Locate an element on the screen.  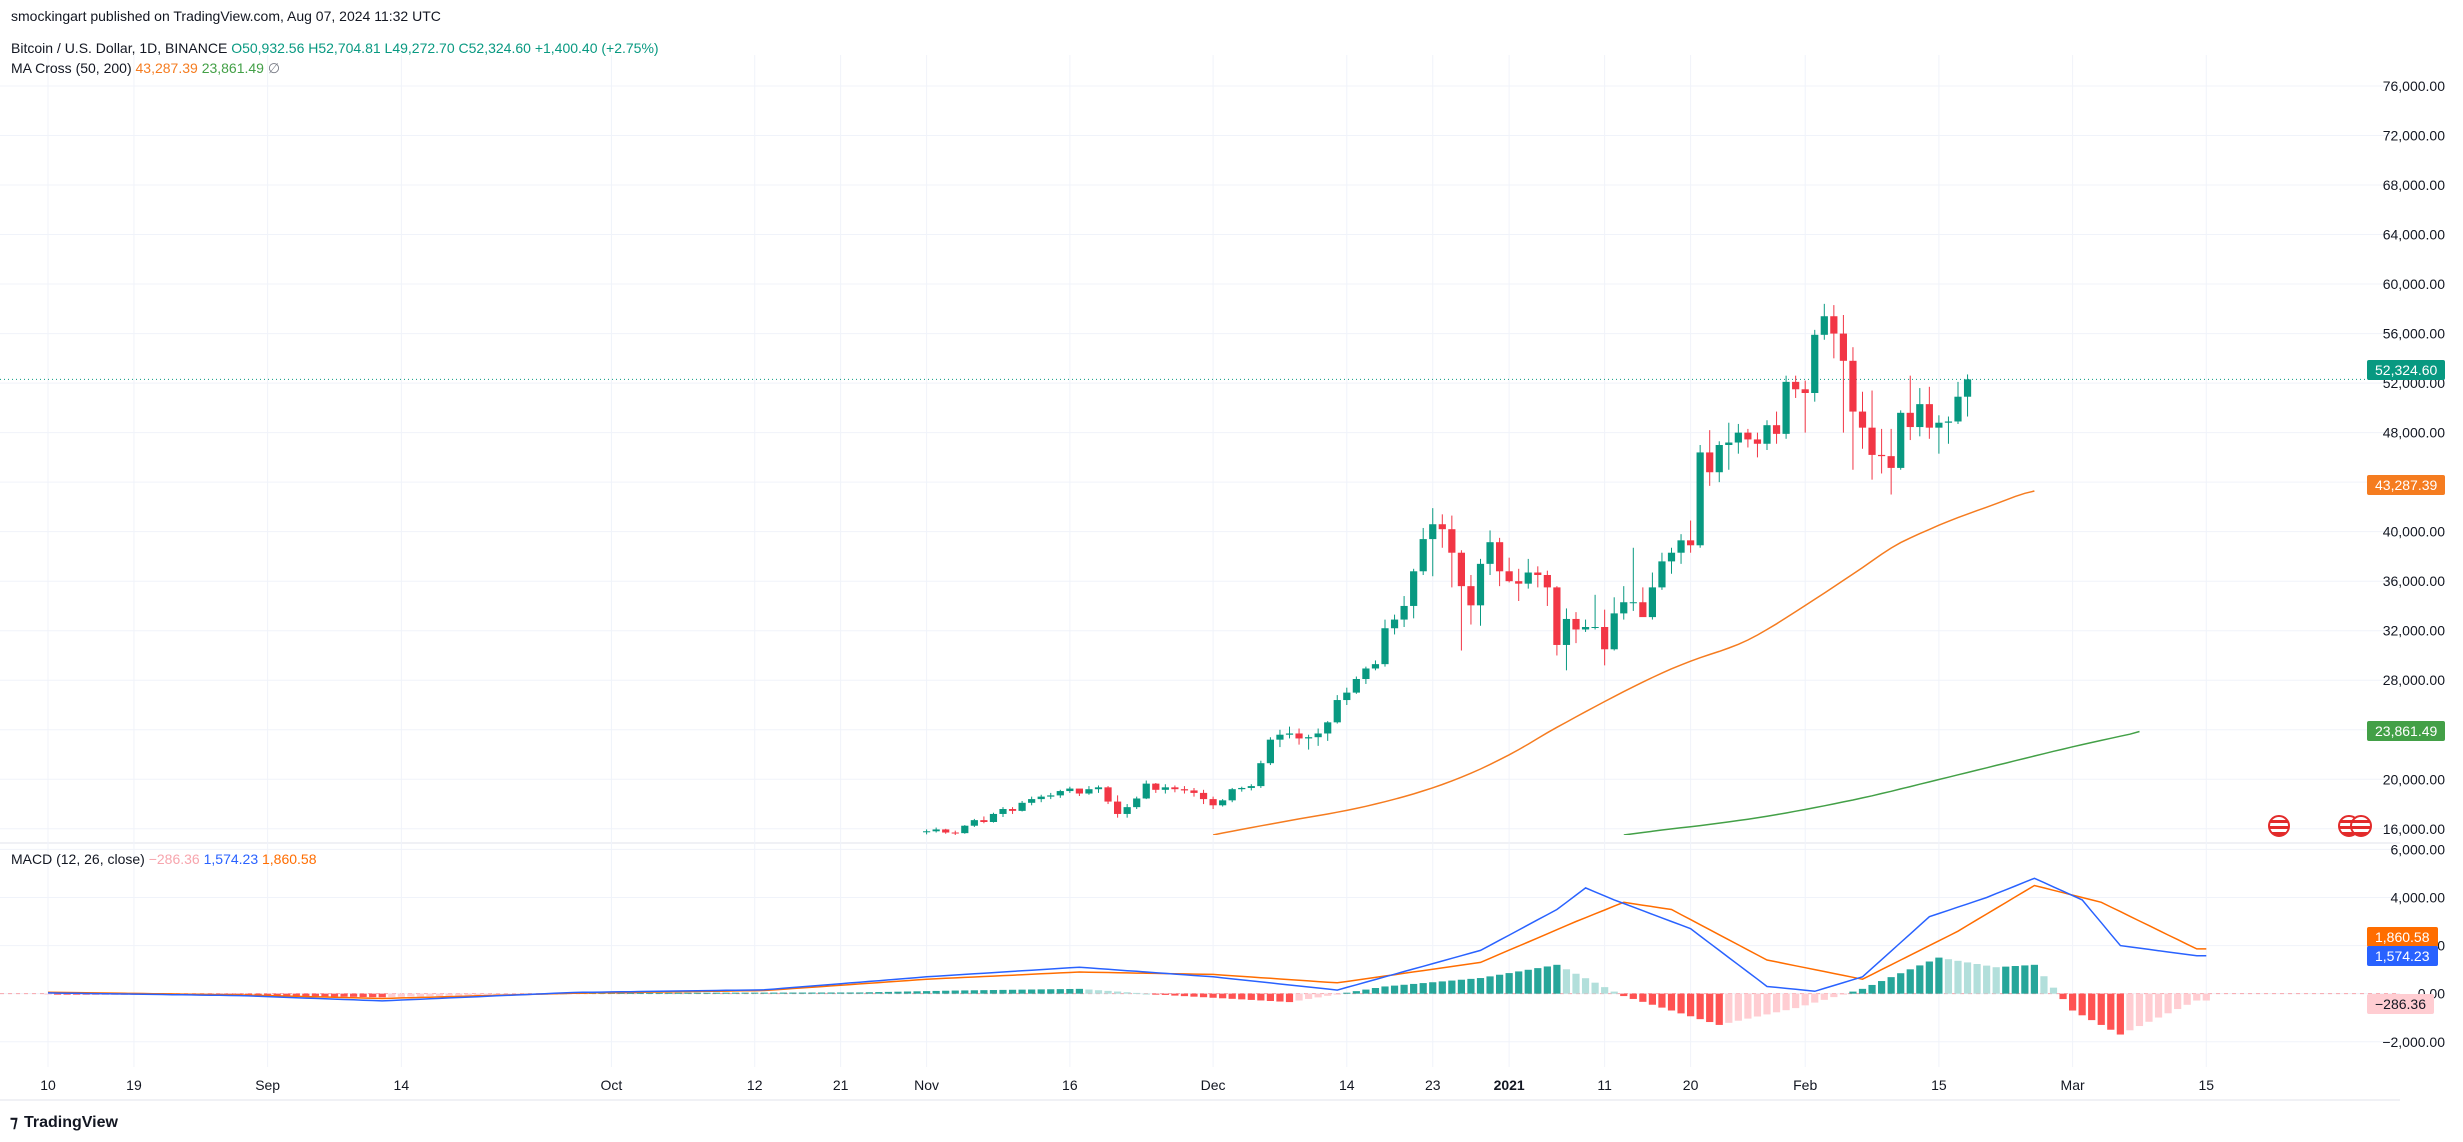
macd-label: MACD (12, 26, close) is located at coordinates (78, 859).